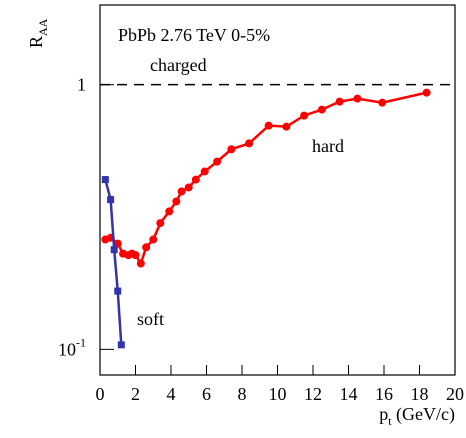  I want to click on y-tick-label-main: 1, so click(81, 85).